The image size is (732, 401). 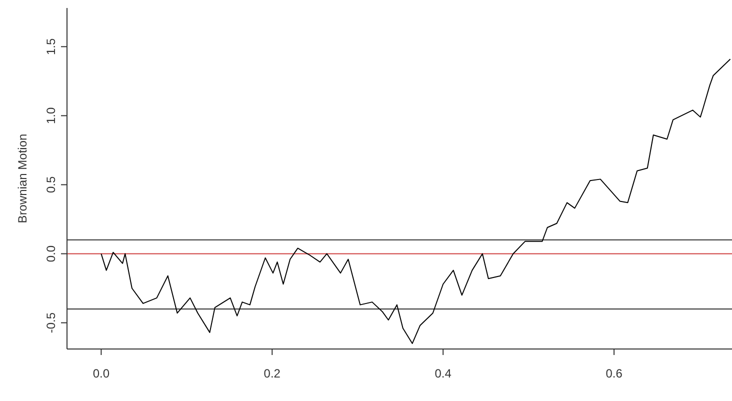 What do you see at coordinates (101, 373) in the screenshot?
I see `x-tick-label: 0.0` at bounding box center [101, 373].